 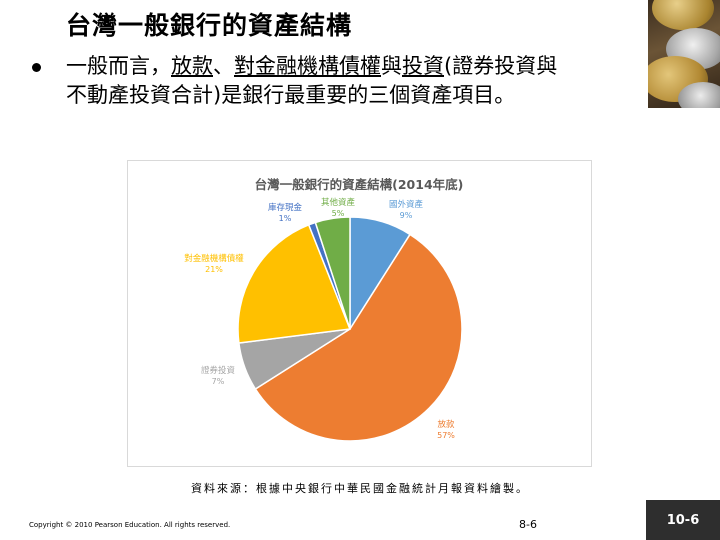 I want to click on slice-value-label: 21%, so click(x=214, y=269).